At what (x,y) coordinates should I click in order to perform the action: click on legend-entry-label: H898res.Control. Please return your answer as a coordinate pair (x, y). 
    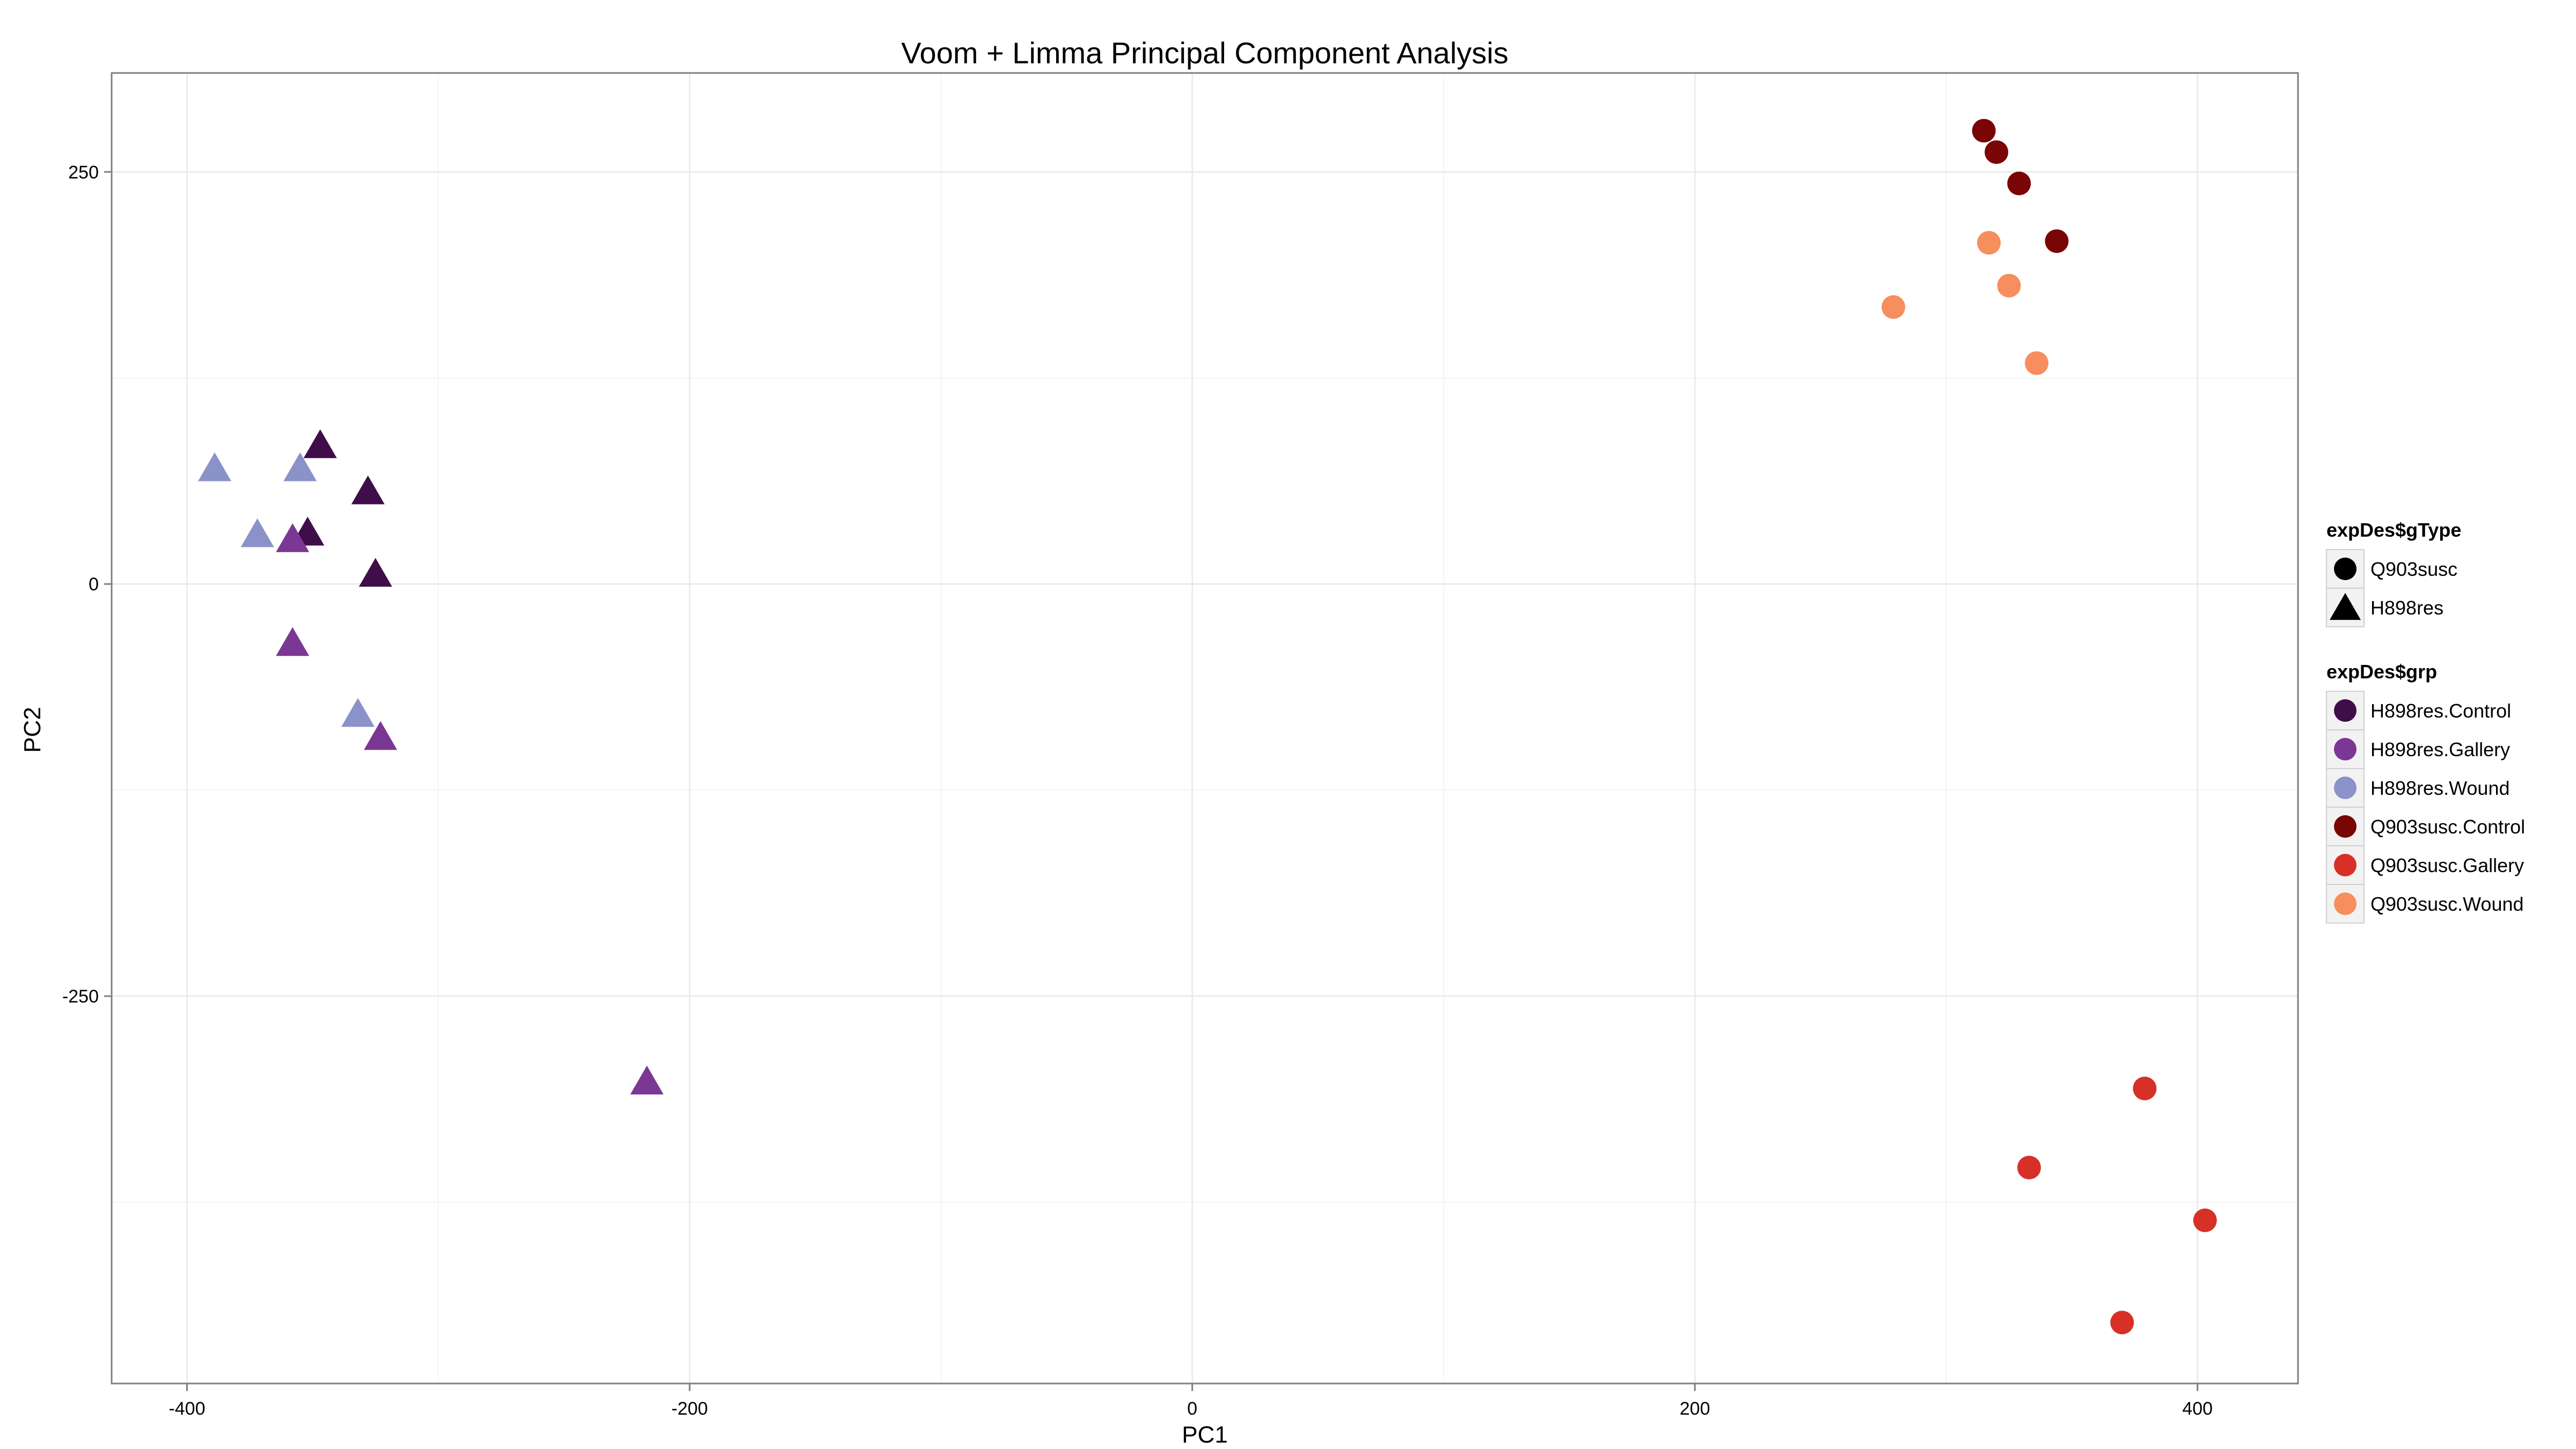
    Looking at the image, I should click on (2440, 711).